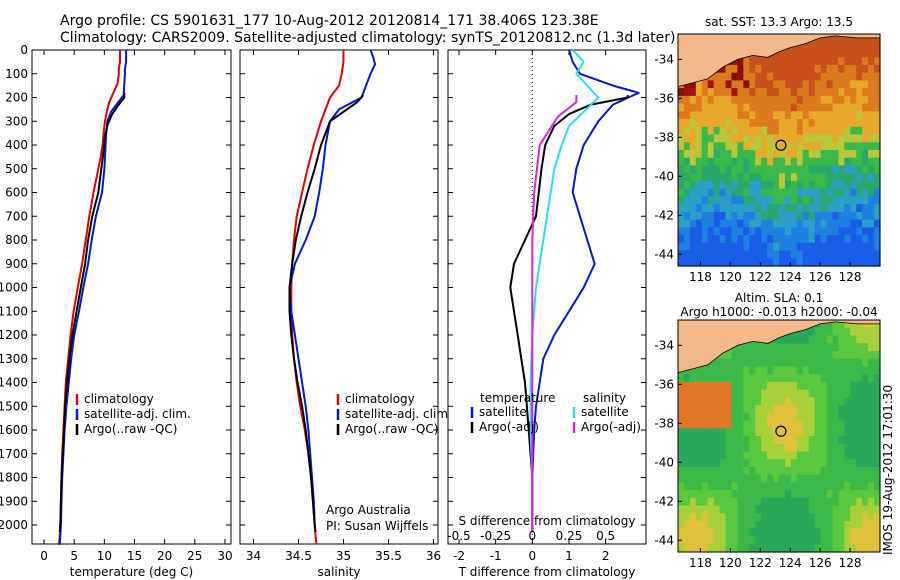 The height and width of the screenshot is (580, 900). What do you see at coordinates (730, 563) in the screenshot?
I see `x-tick-label: 120` at bounding box center [730, 563].